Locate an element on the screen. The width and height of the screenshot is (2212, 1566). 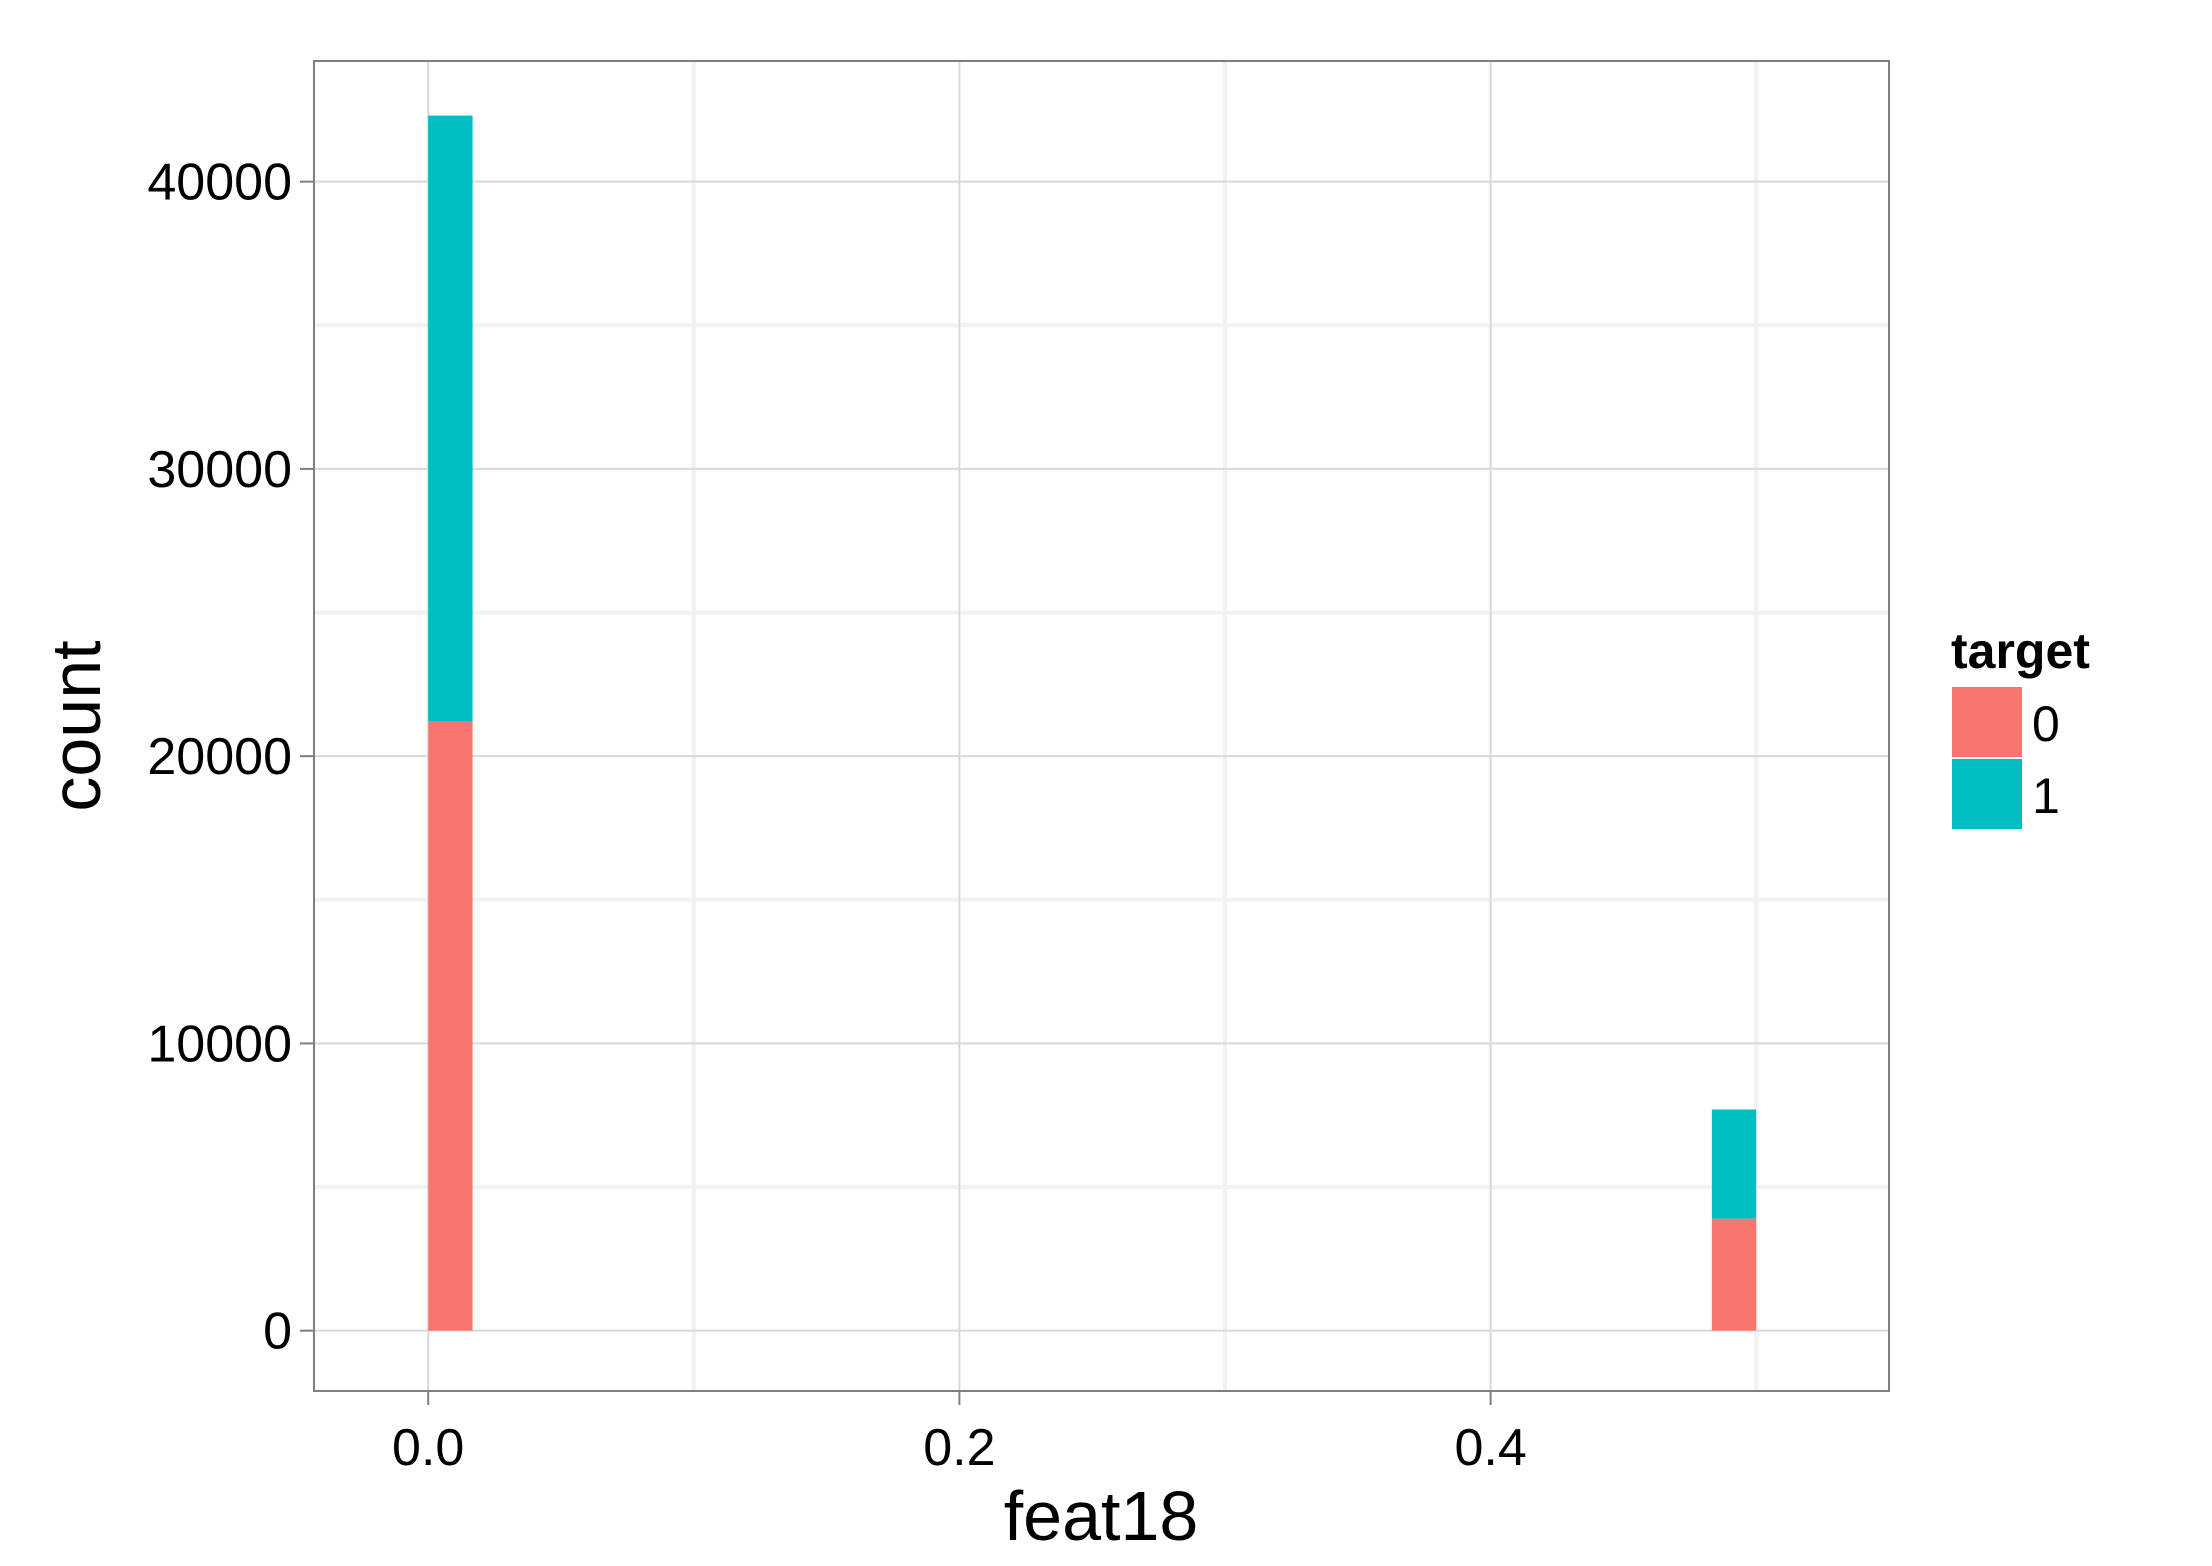
y-tick-label: 40000 is located at coordinates (219, 183).